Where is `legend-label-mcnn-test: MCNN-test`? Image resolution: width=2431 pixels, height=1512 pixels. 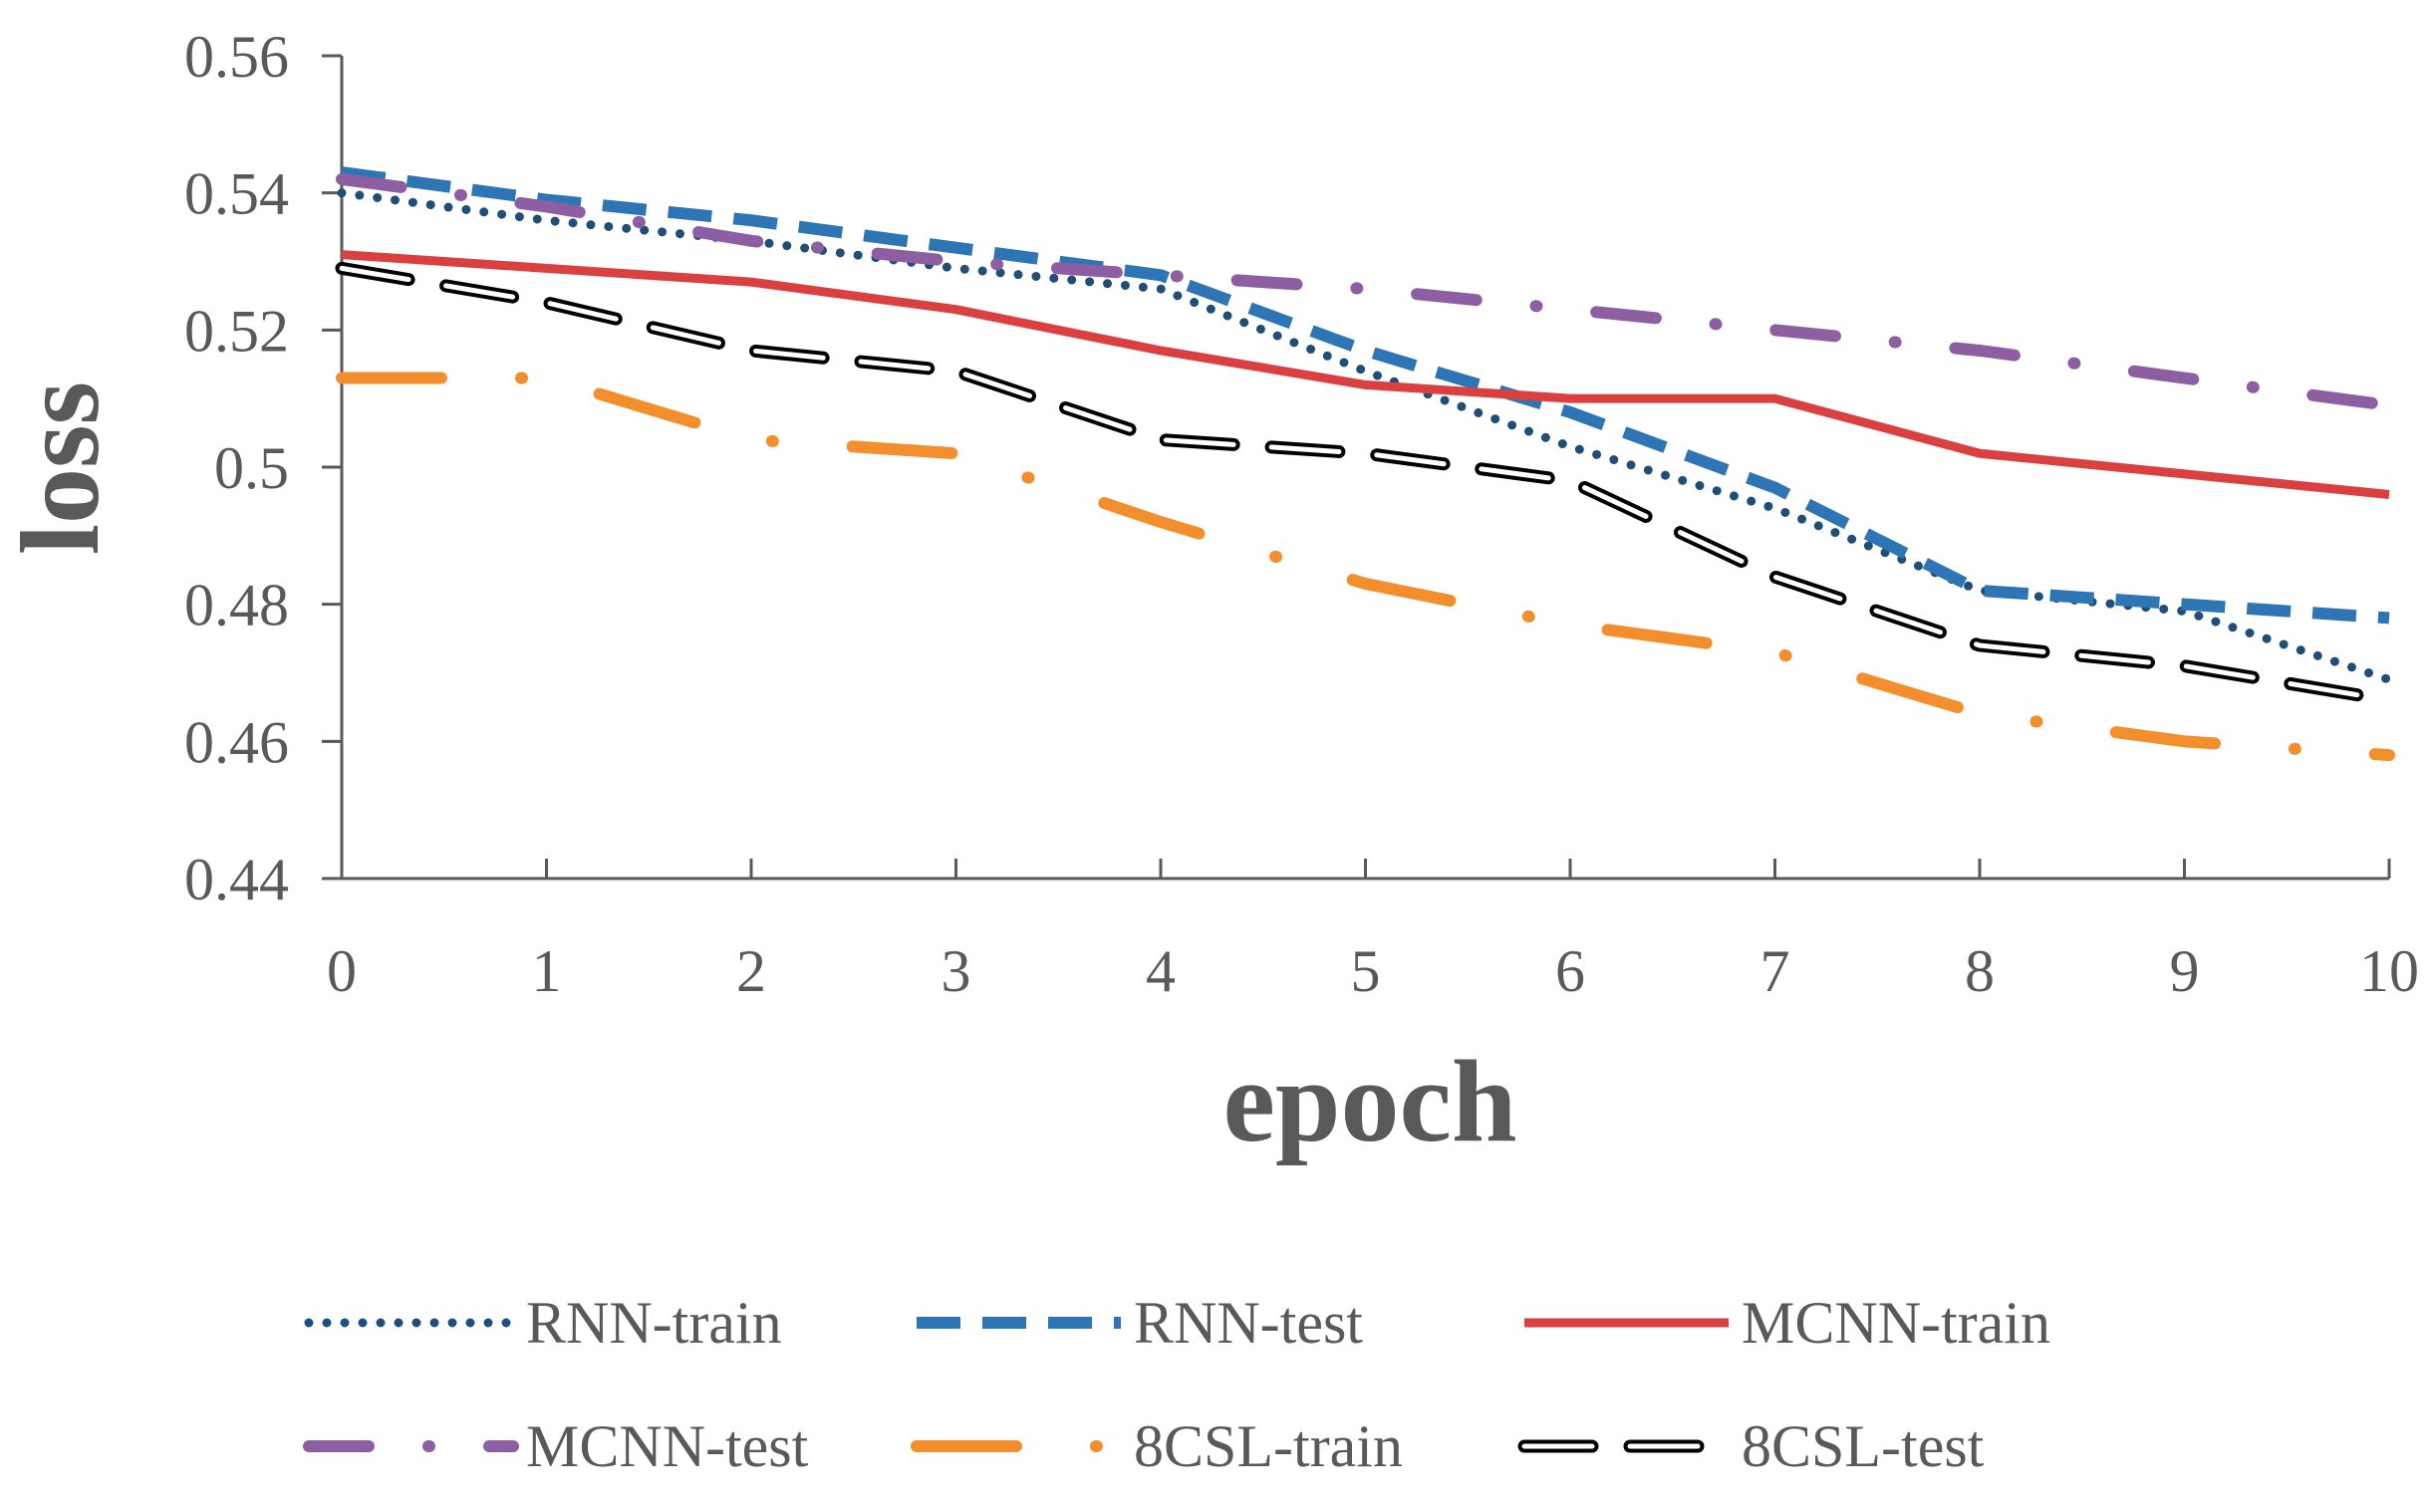 legend-label-mcnn-test: MCNN-test is located at coordinates (667, 1446).